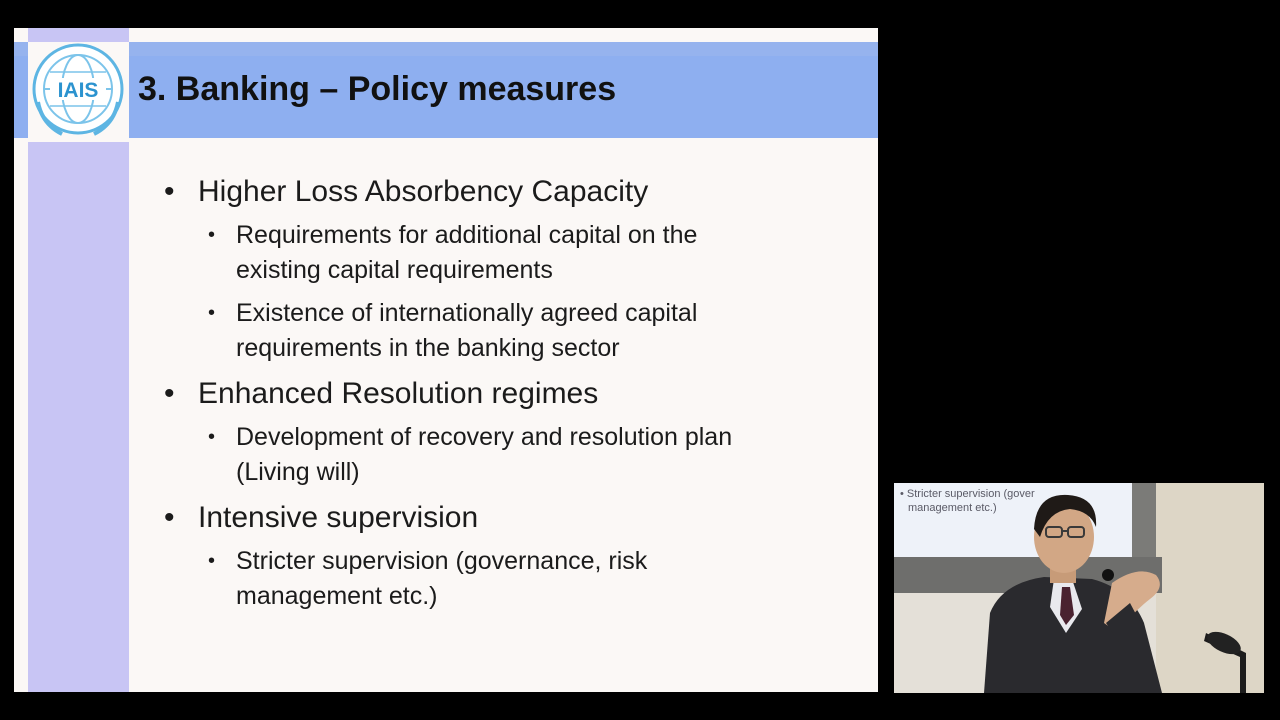 The width and height of the screenshot is (1280, 720). I want to click on logo-text: IAIS, so click(78, 90).